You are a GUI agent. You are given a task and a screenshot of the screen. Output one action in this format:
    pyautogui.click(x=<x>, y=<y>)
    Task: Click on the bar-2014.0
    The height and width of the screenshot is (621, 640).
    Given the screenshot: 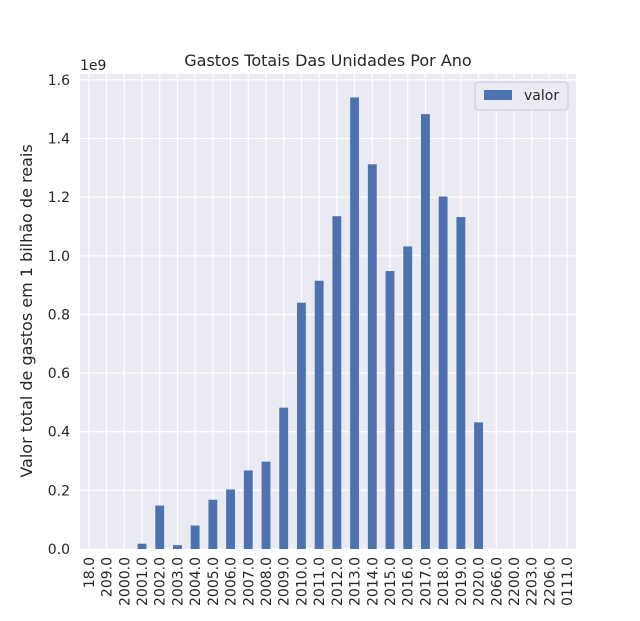 What is the action you would take?
    pyautogui.click(x=372, y=356)
    